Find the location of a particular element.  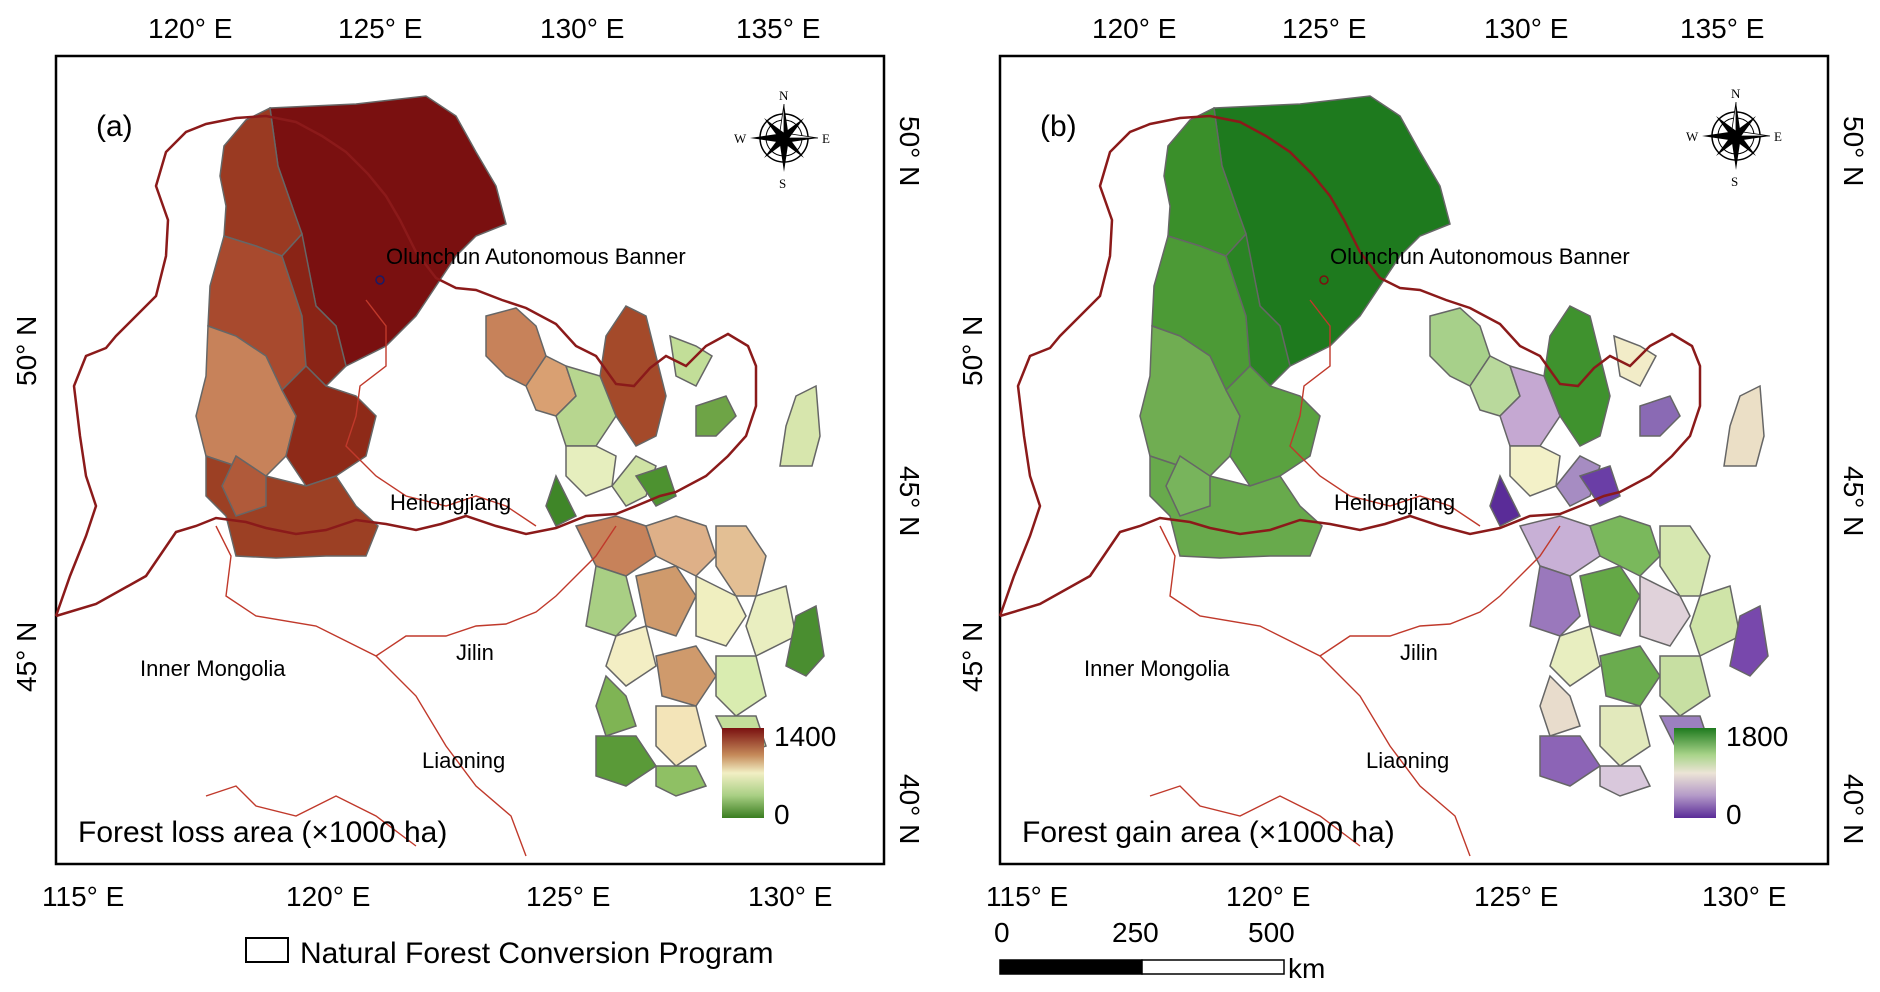

tick-left-b-0: 50° N is located at coordinates (972, 351).